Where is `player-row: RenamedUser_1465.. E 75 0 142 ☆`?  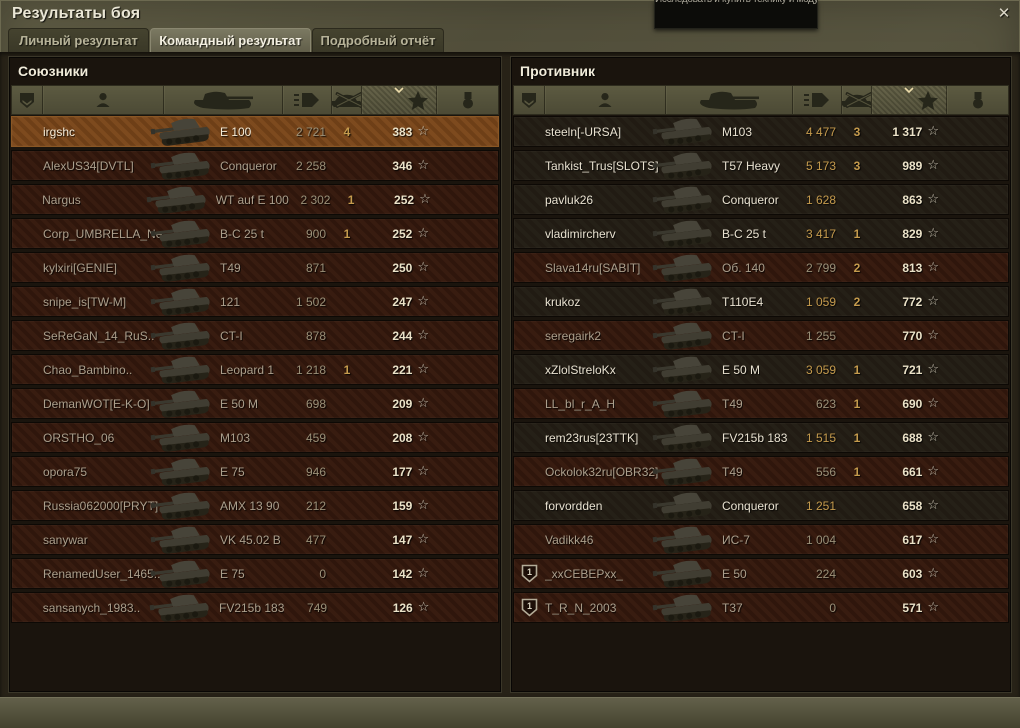
player-row: RenamedUser_1465.. E 75 0 142 ☆ is located at coordinates (255, 574).